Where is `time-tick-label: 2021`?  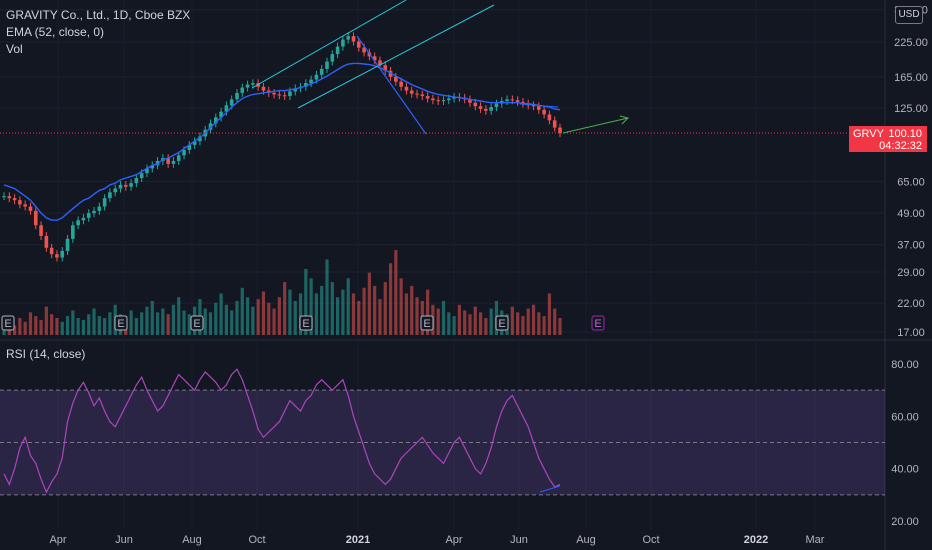
time-tick-label: 2021 is located at coordinates (358, 540).